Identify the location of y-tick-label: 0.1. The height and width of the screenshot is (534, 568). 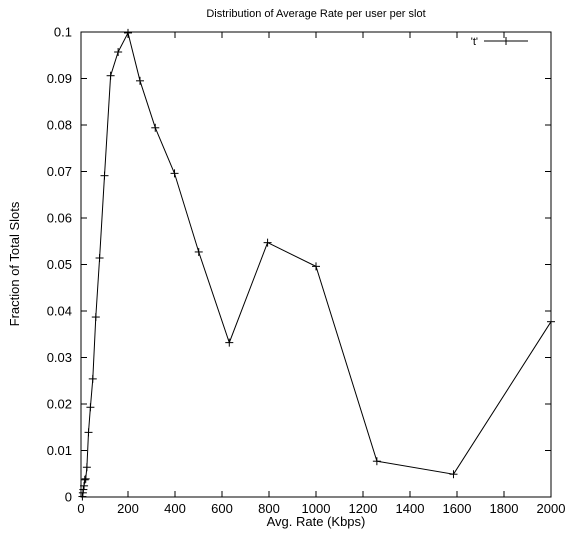
(63, 32).